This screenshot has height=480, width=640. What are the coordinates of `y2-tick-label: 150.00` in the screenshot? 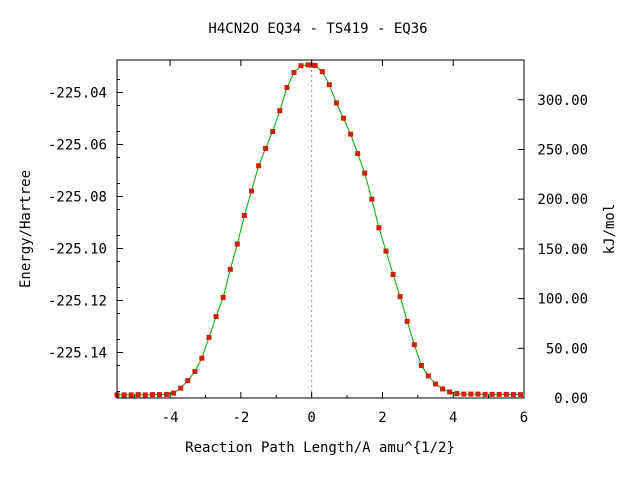 It's located at (562, 250).